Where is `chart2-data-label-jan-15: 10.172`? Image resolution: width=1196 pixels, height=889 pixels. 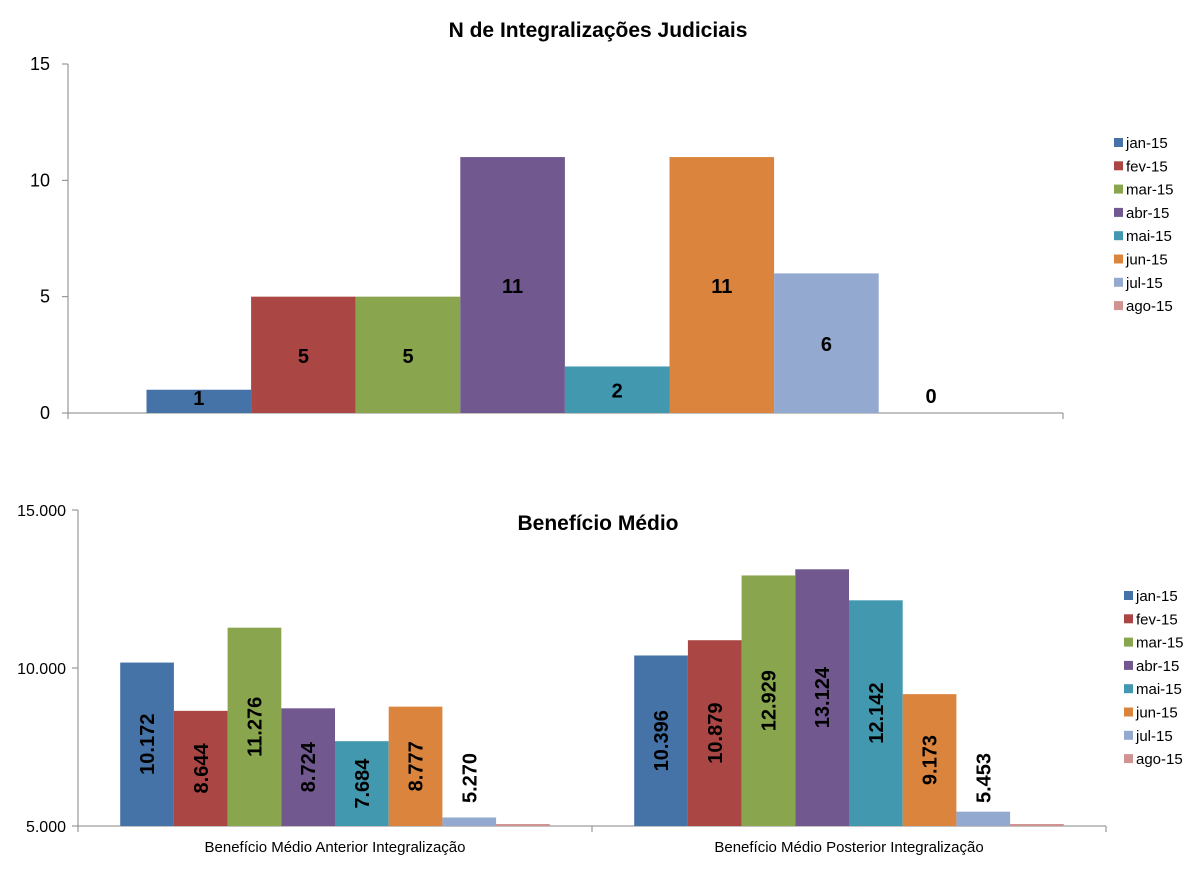 chart2-data-label-jan-15: 10.172 is located at coordinates (148, 744).